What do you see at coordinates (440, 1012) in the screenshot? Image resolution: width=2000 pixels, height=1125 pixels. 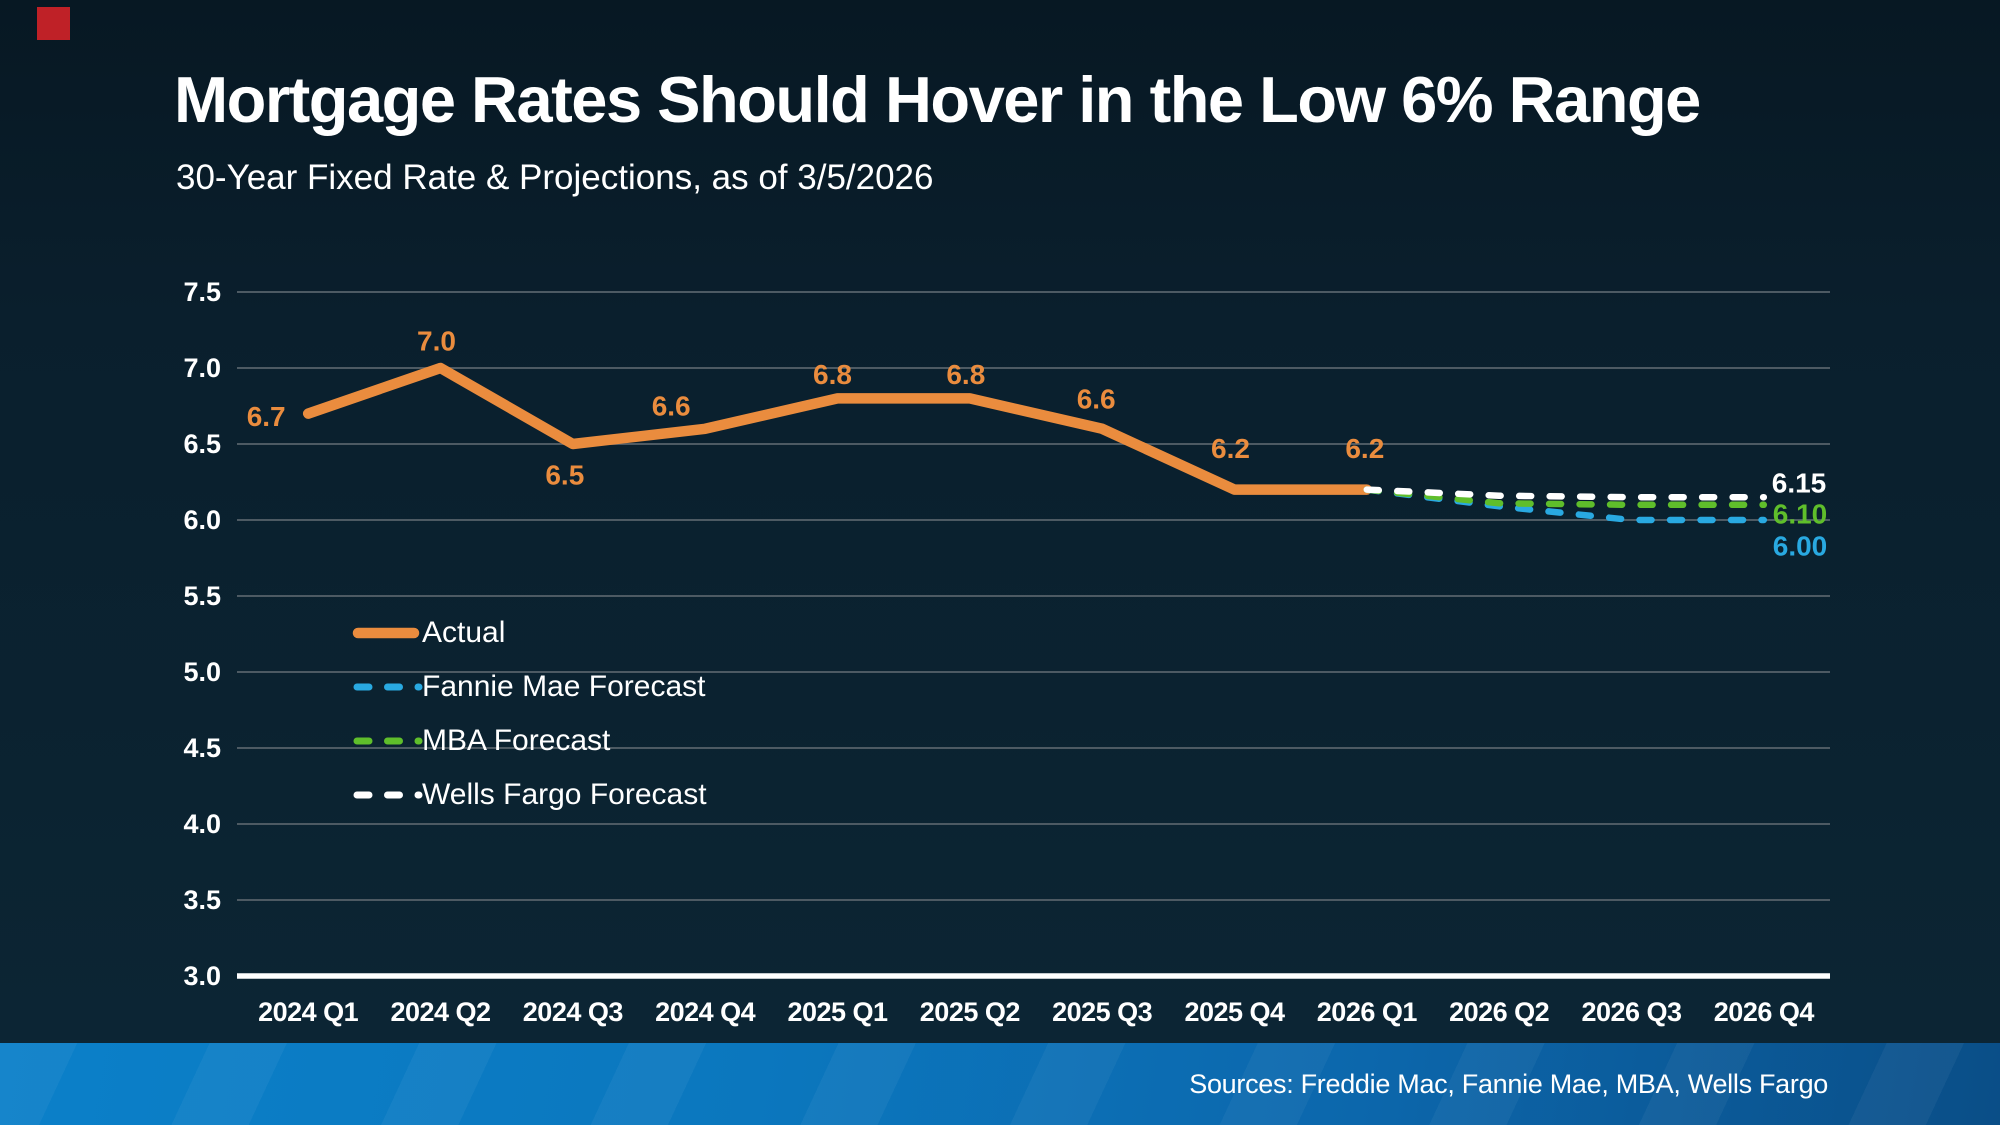 I see `svg-text: 2024 Q2` at bounding box center [440, 1012].